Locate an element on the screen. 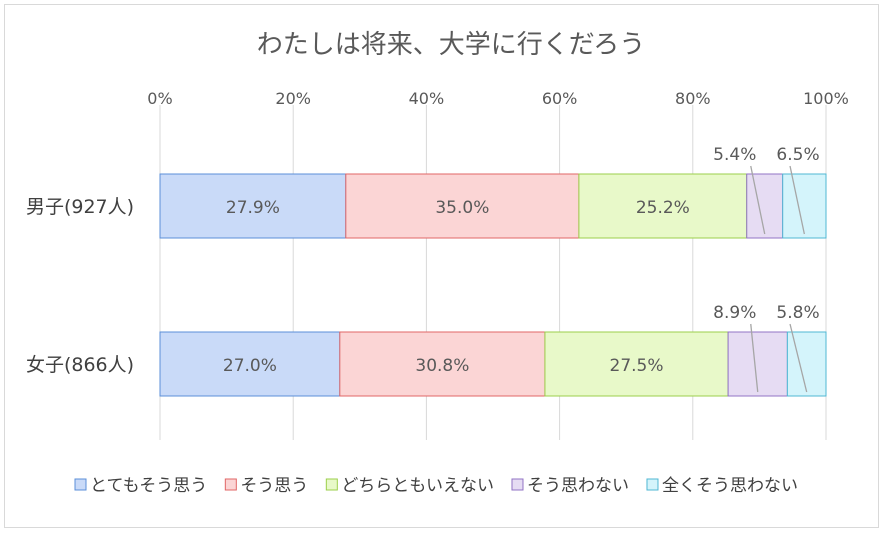 Image resolution: width=885 pixels, height=534 pixels. legend-label: そう思わない is located at coordinates (578, 486).